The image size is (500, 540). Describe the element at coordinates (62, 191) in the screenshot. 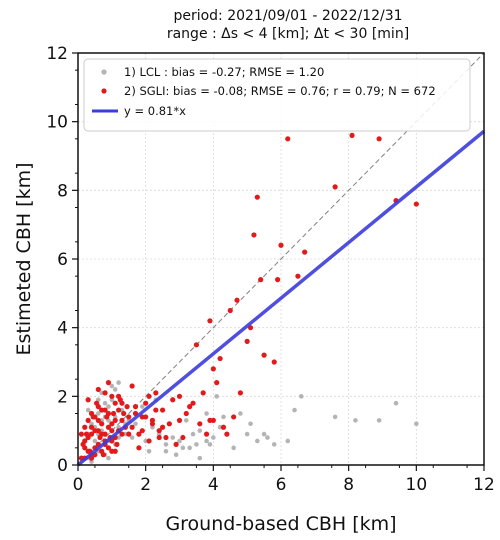

I see `y-tick-label-4: 8` at that location.